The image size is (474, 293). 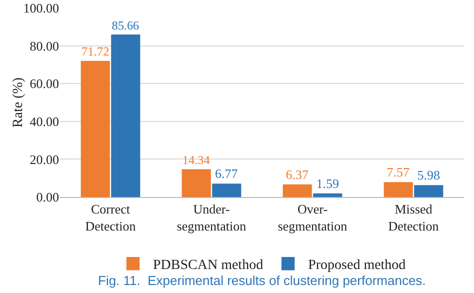 What do you see at coordinates (328, 183) in the screenshot?
I see `data-label: 1.59` at bounding box center [328, 183].